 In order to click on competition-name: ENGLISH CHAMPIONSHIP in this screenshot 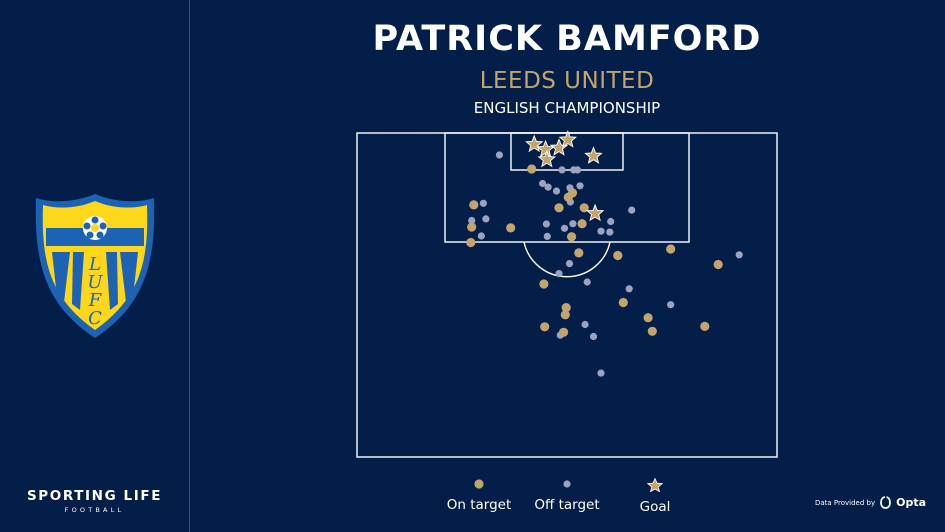, I will do `click(567, 108)`.